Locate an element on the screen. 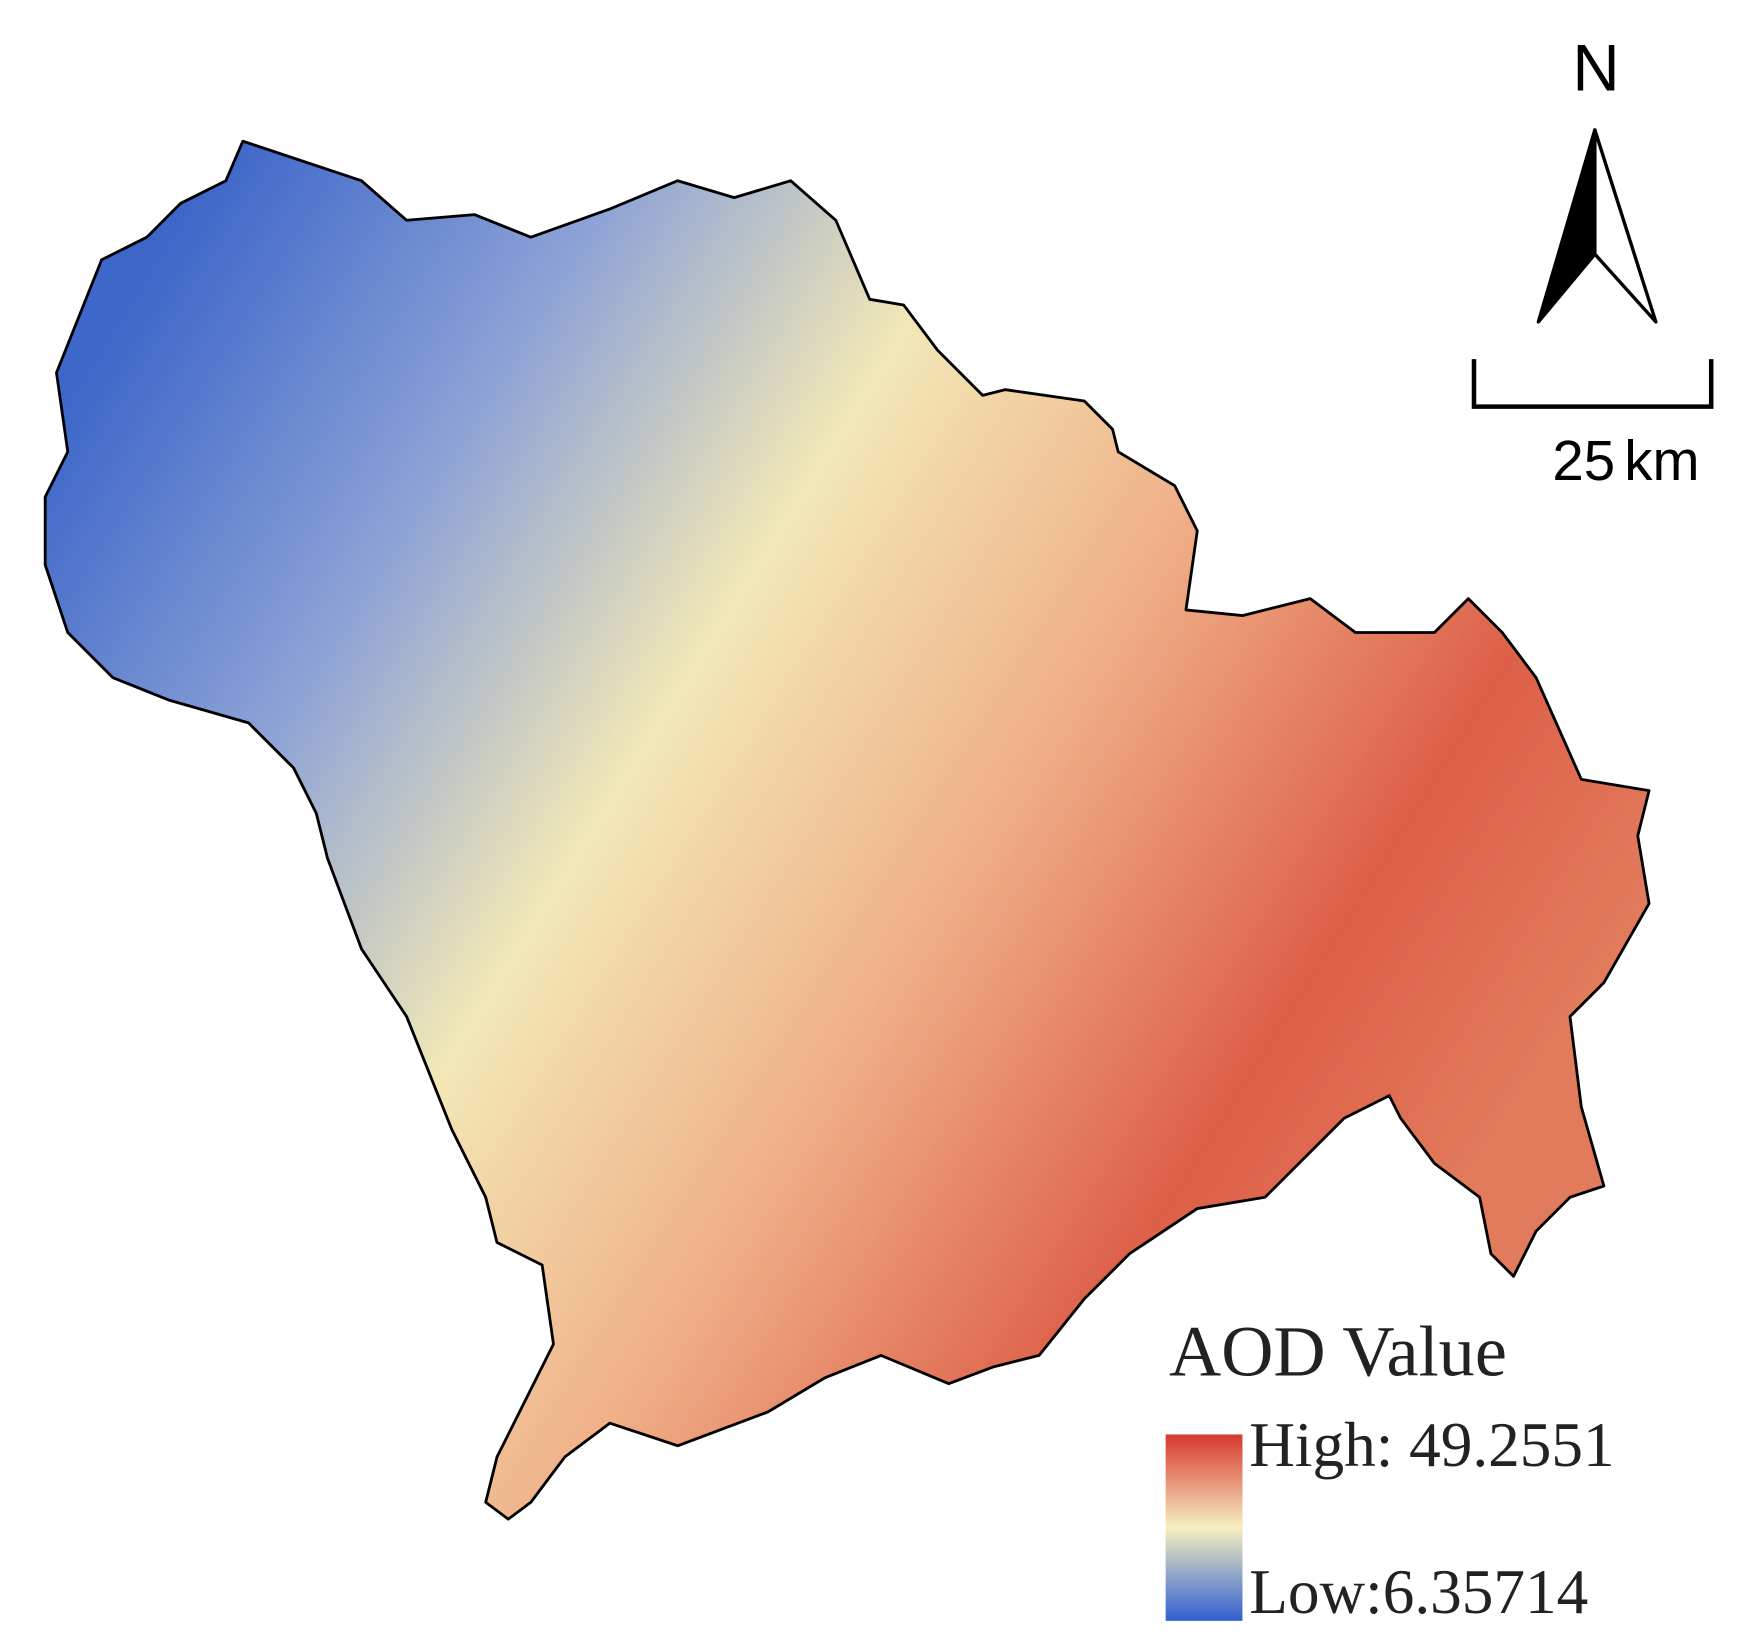 The width and height of the screenshot is (1762, 1648). legend-low: Low:6.35714 is located at coordinates (1418, 1592).